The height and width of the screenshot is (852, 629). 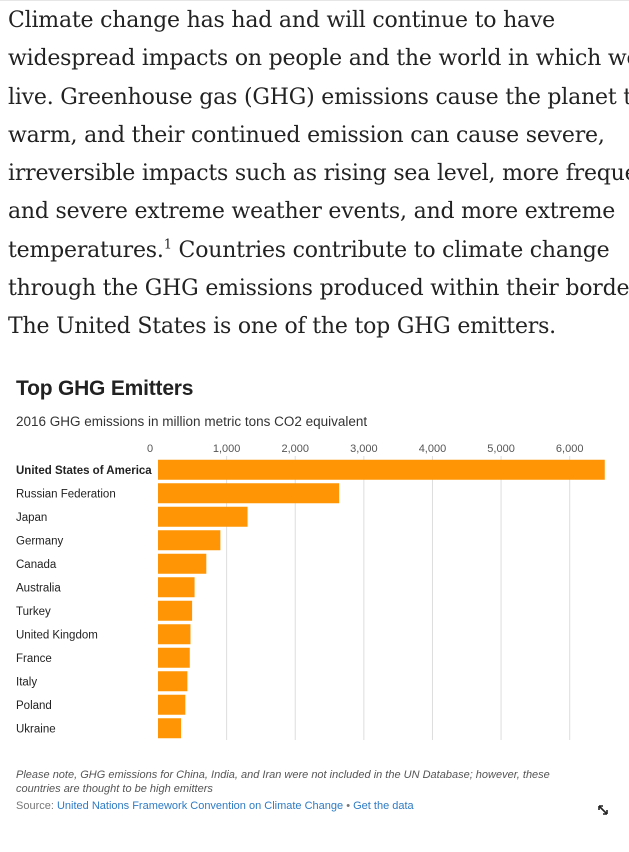 What do you see at coordinates (35, 806) in the screenshot?
I see `source-label: Source:` at bounding box center [35, 806].